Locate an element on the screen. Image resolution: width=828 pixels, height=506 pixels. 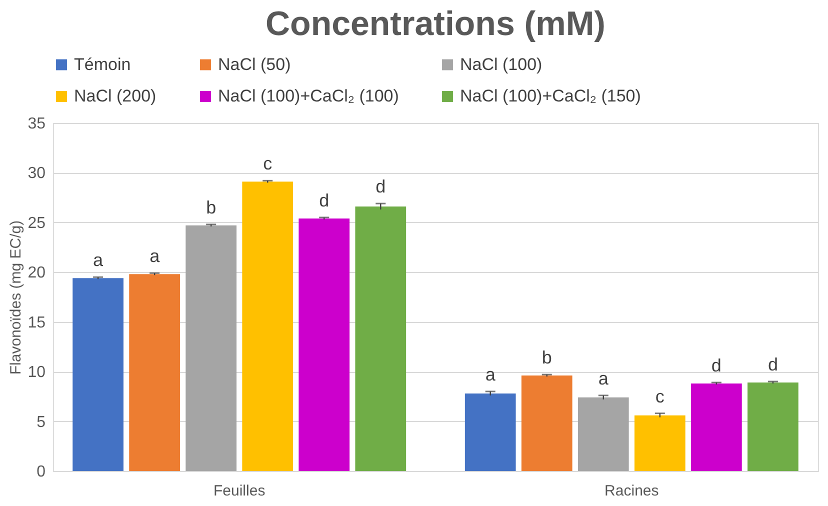
x-tick-label: Feuilles is located at coordinates (240, 491).